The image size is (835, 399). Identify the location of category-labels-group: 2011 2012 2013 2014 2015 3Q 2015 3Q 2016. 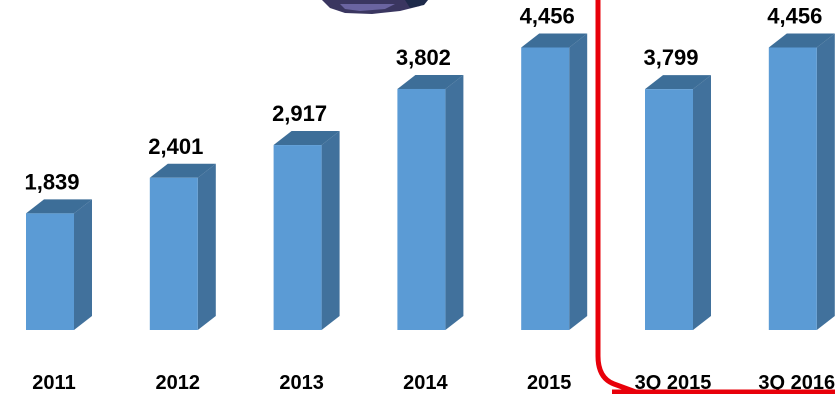
(433, 383).